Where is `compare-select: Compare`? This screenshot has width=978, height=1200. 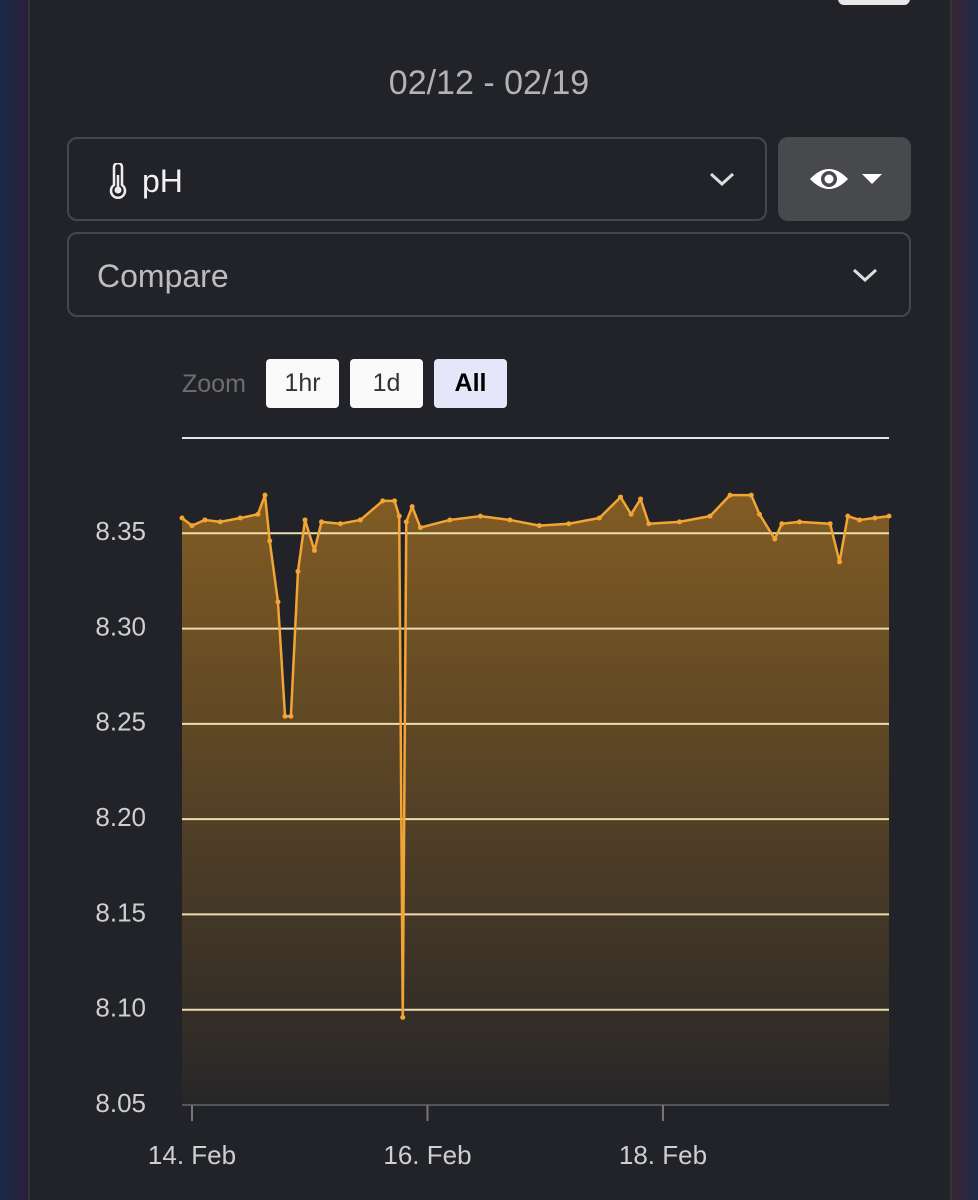
compare-select: Compare is located at coordinates (489, 274).